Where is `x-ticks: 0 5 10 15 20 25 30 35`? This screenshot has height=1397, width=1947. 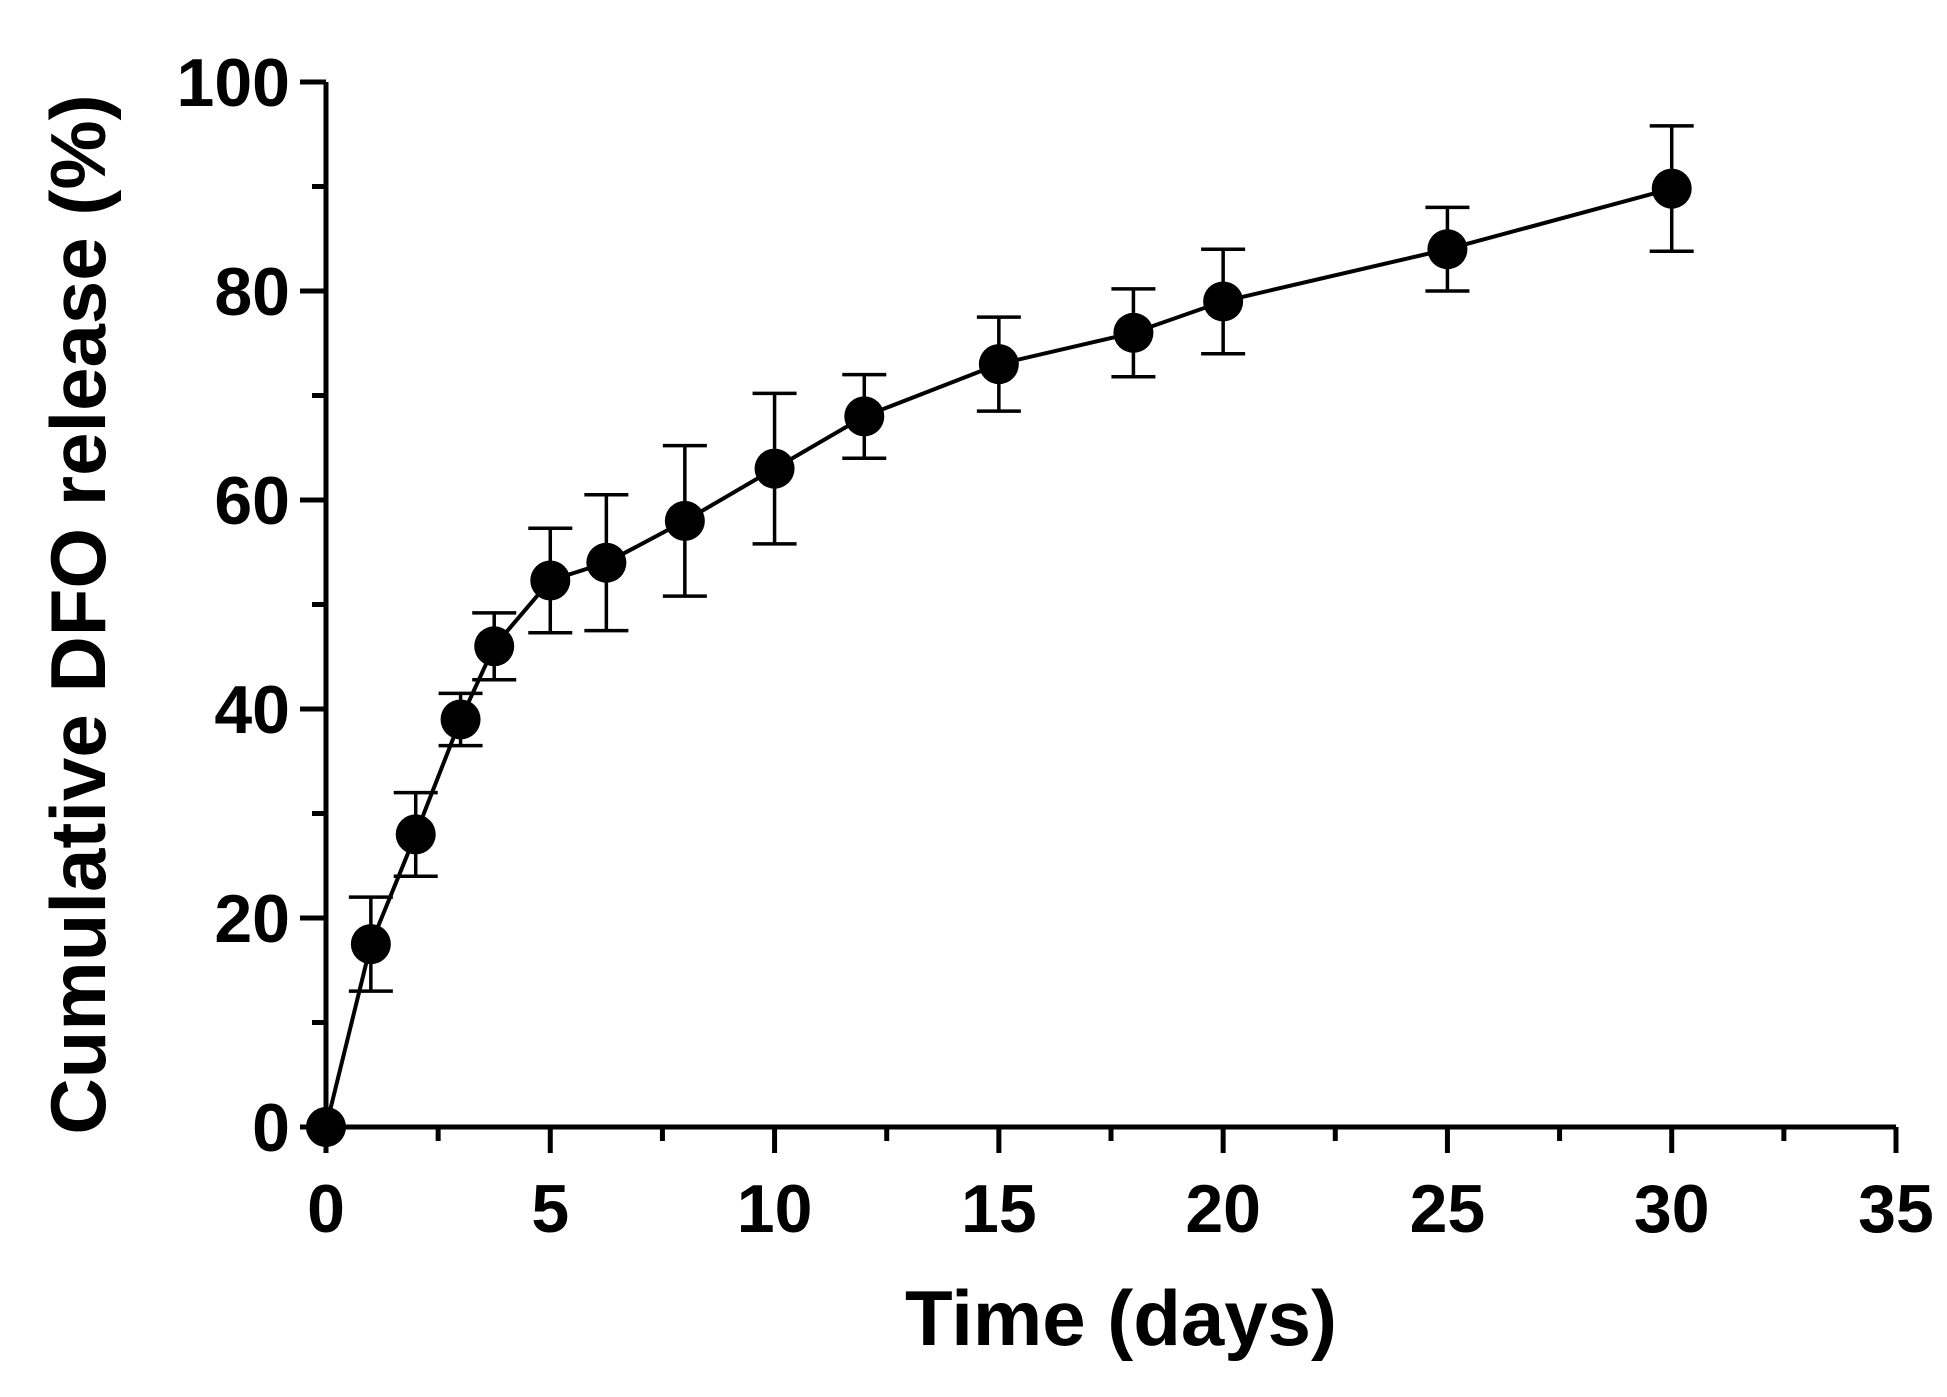 x-ticks: 0 5 10 15 20 25 30 35 is located at coordinates (1120, 1187).